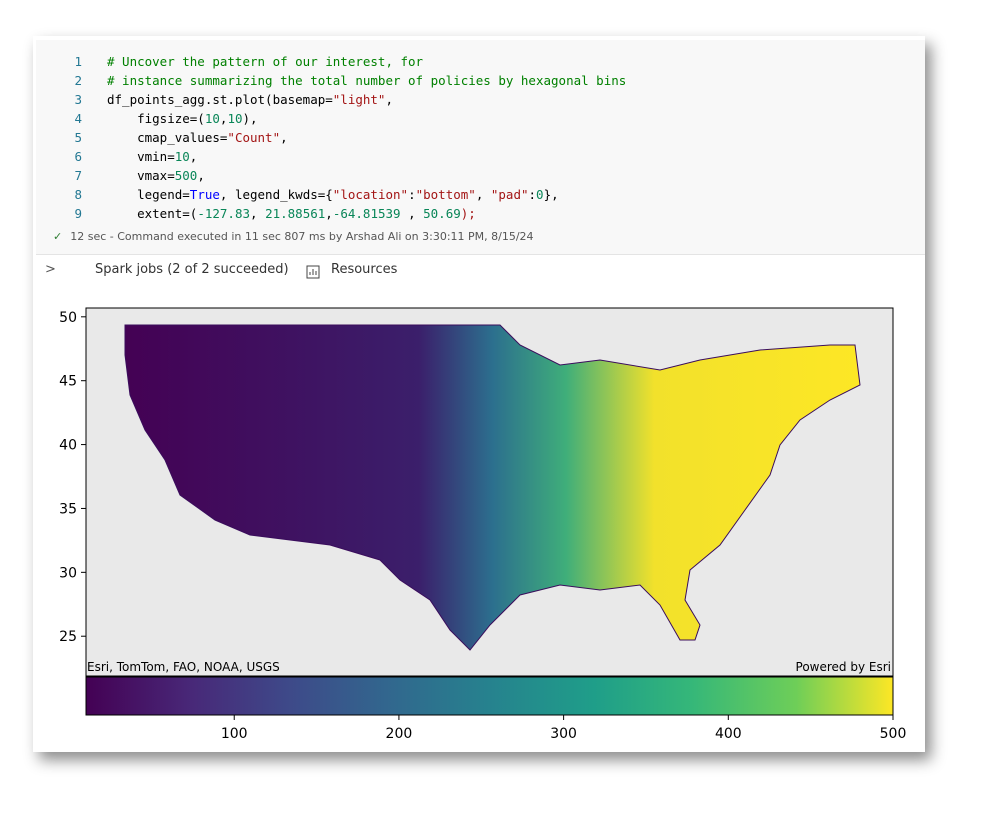 This screenshot has height=817, width=989. What do you see at coordinates (78, 194) in the screenshot?
I see `line-number: 8` at bounding box center [78, 194].